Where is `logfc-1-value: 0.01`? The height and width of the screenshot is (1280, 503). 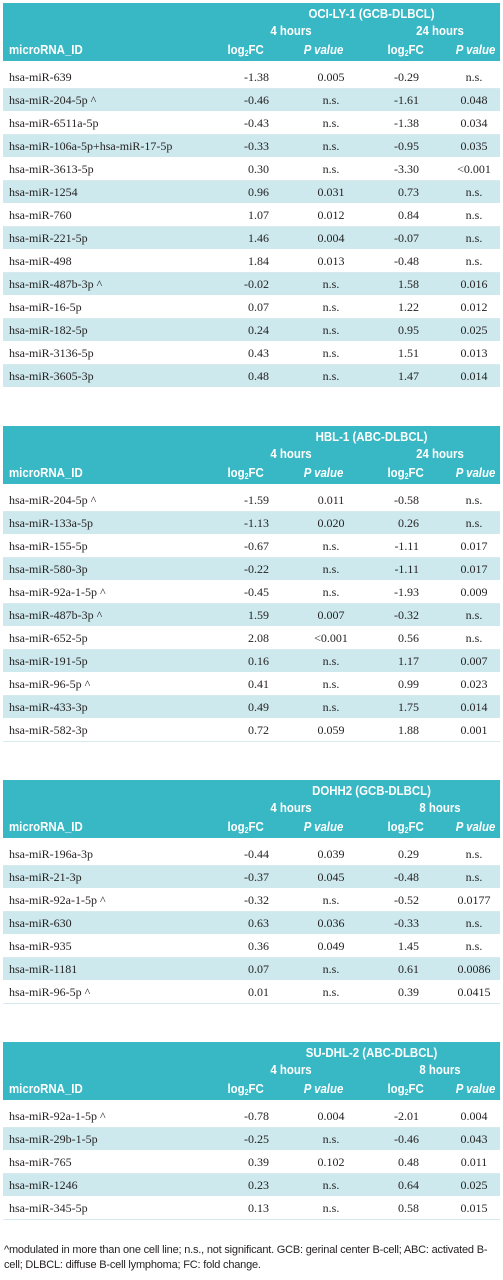
logfc-1-value: 0.01 is located at coordinates (258, 992).